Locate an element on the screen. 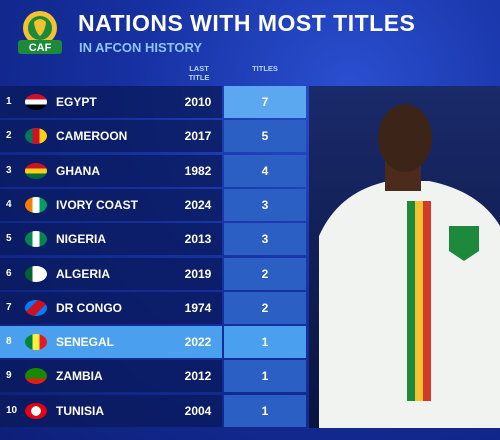 The image size is (500, 440). titles: 5 is located at coordinates (265, 136).